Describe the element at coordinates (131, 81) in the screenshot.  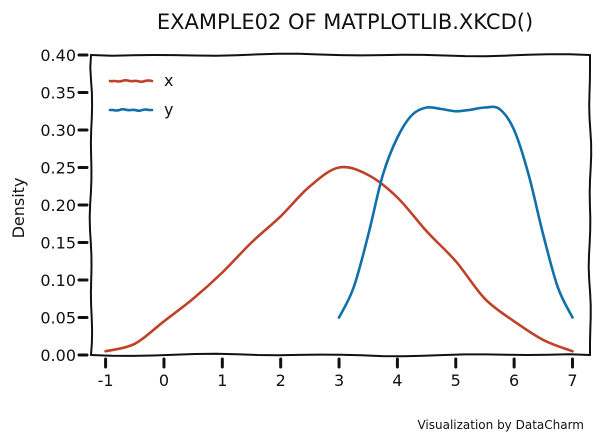
I see `legend-swatch-x` at that location.